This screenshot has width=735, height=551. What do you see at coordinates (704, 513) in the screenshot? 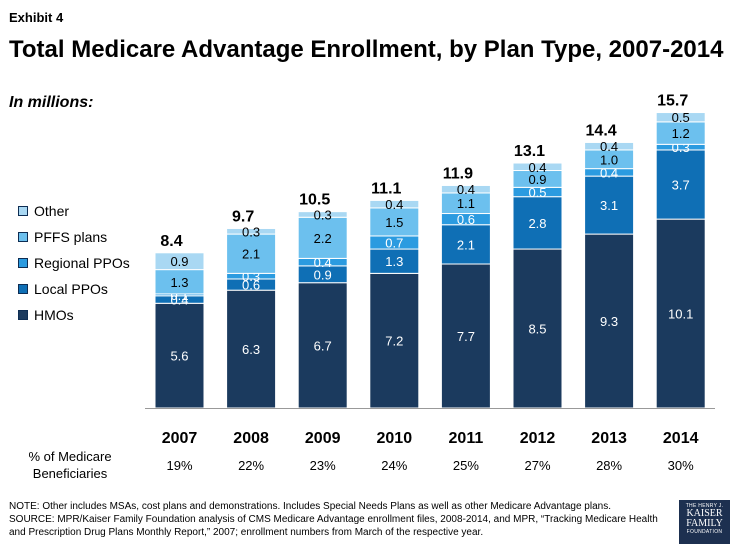
I see `kff-logo-line2: KAISER` at bounding box center [704, 513].